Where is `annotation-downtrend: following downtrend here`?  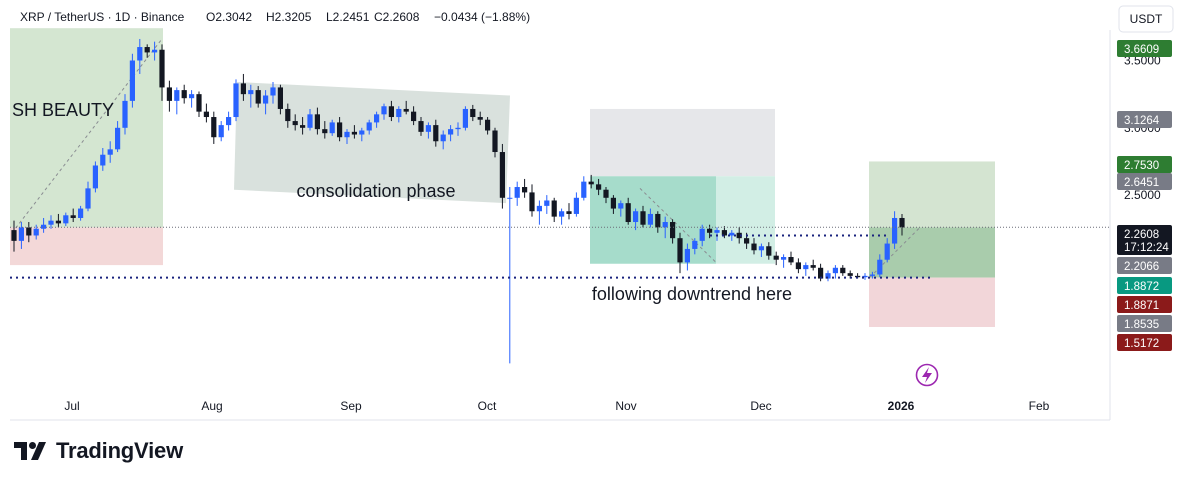
annotation-downtrend: following downtrend here is located at coordinates (692, 294).